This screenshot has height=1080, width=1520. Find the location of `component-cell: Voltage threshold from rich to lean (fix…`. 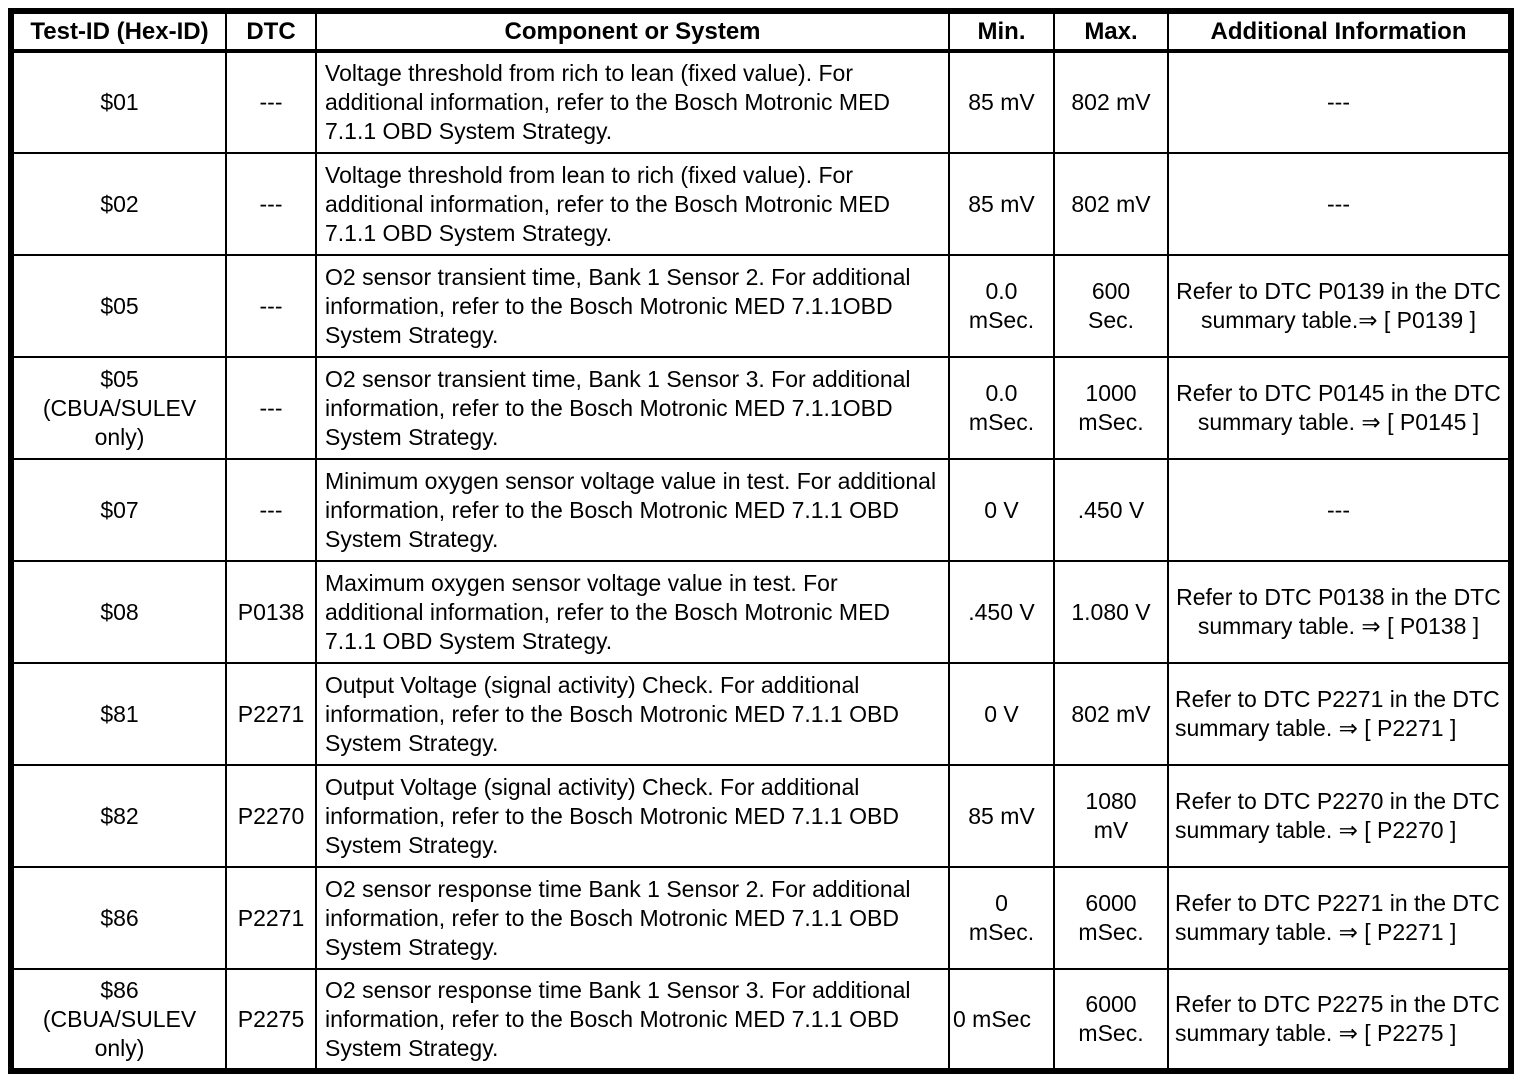

component-cell: Voltage threshold from rich to lean (fix… is located at coordinates (632, 102).